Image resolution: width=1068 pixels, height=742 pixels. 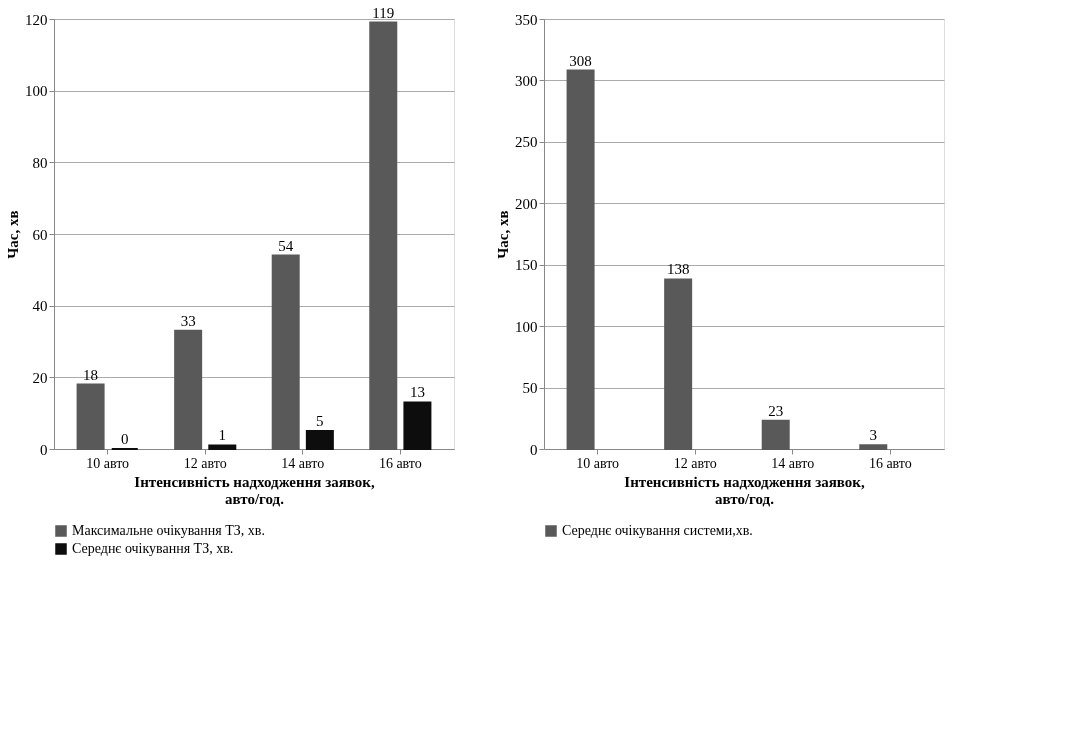 What do you see at coordinates (526, 19) in the screenshot?
I see `y-tick-label: 350` at bounding box center [526, 19].